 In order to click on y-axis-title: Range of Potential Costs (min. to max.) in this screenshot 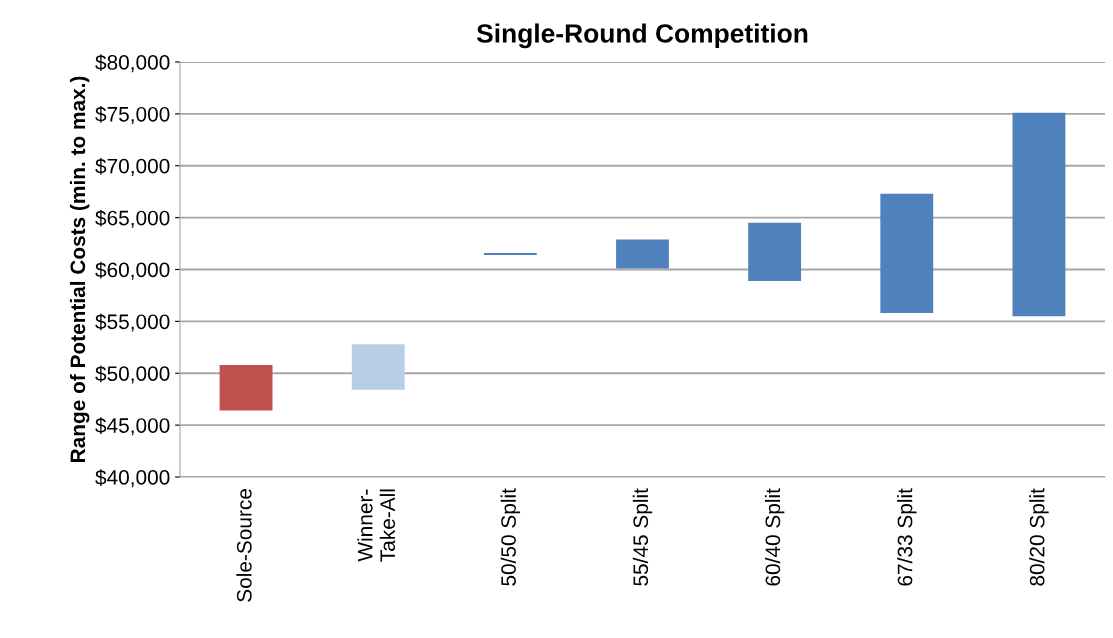, I will do `click(79, 269)`.